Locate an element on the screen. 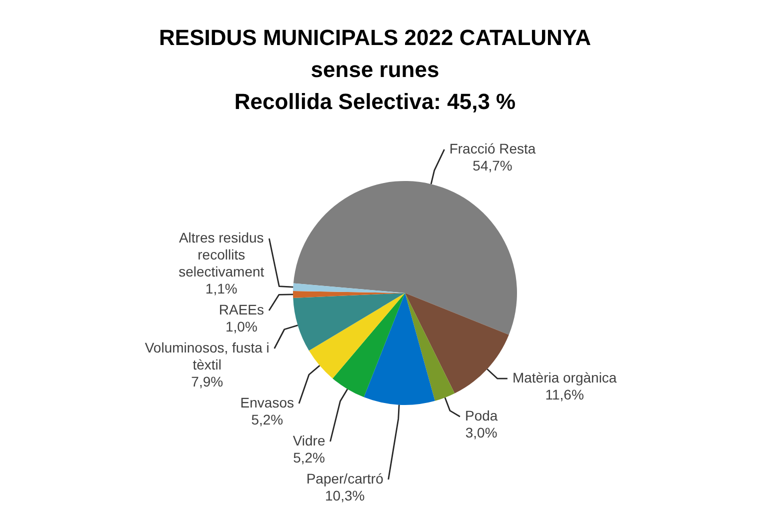 The width and height of the screenshot is (768, 511). slice-label: Vidre is located at coordinates (309, 440).